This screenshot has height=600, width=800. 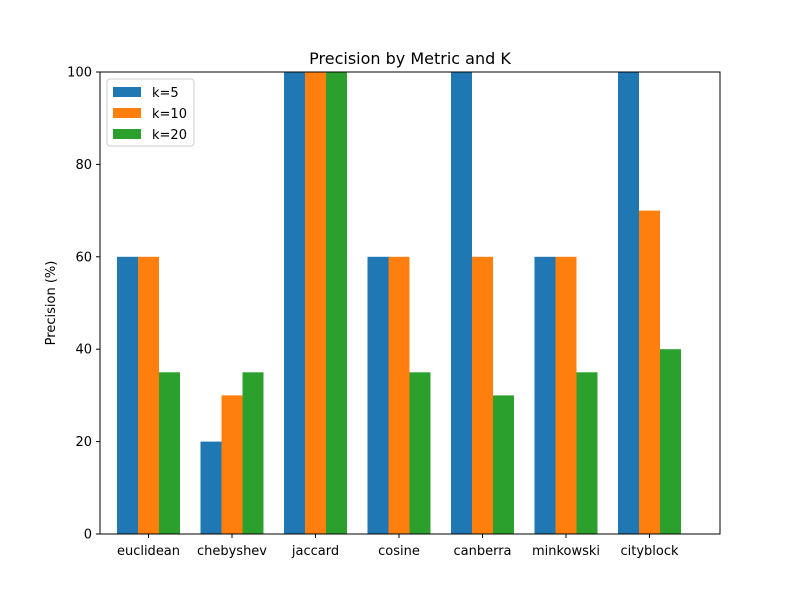 What do you see at coordinates (566, 551) in the screenshot?
I see `x-tick-label: minkowski` at bounding box center [566, 551].